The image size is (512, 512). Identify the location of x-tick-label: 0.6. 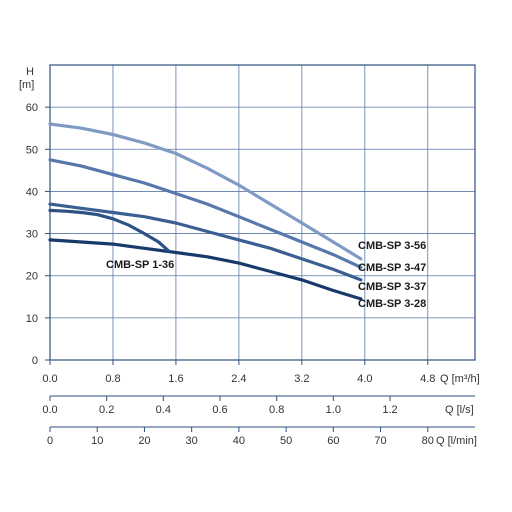
(219, 410).